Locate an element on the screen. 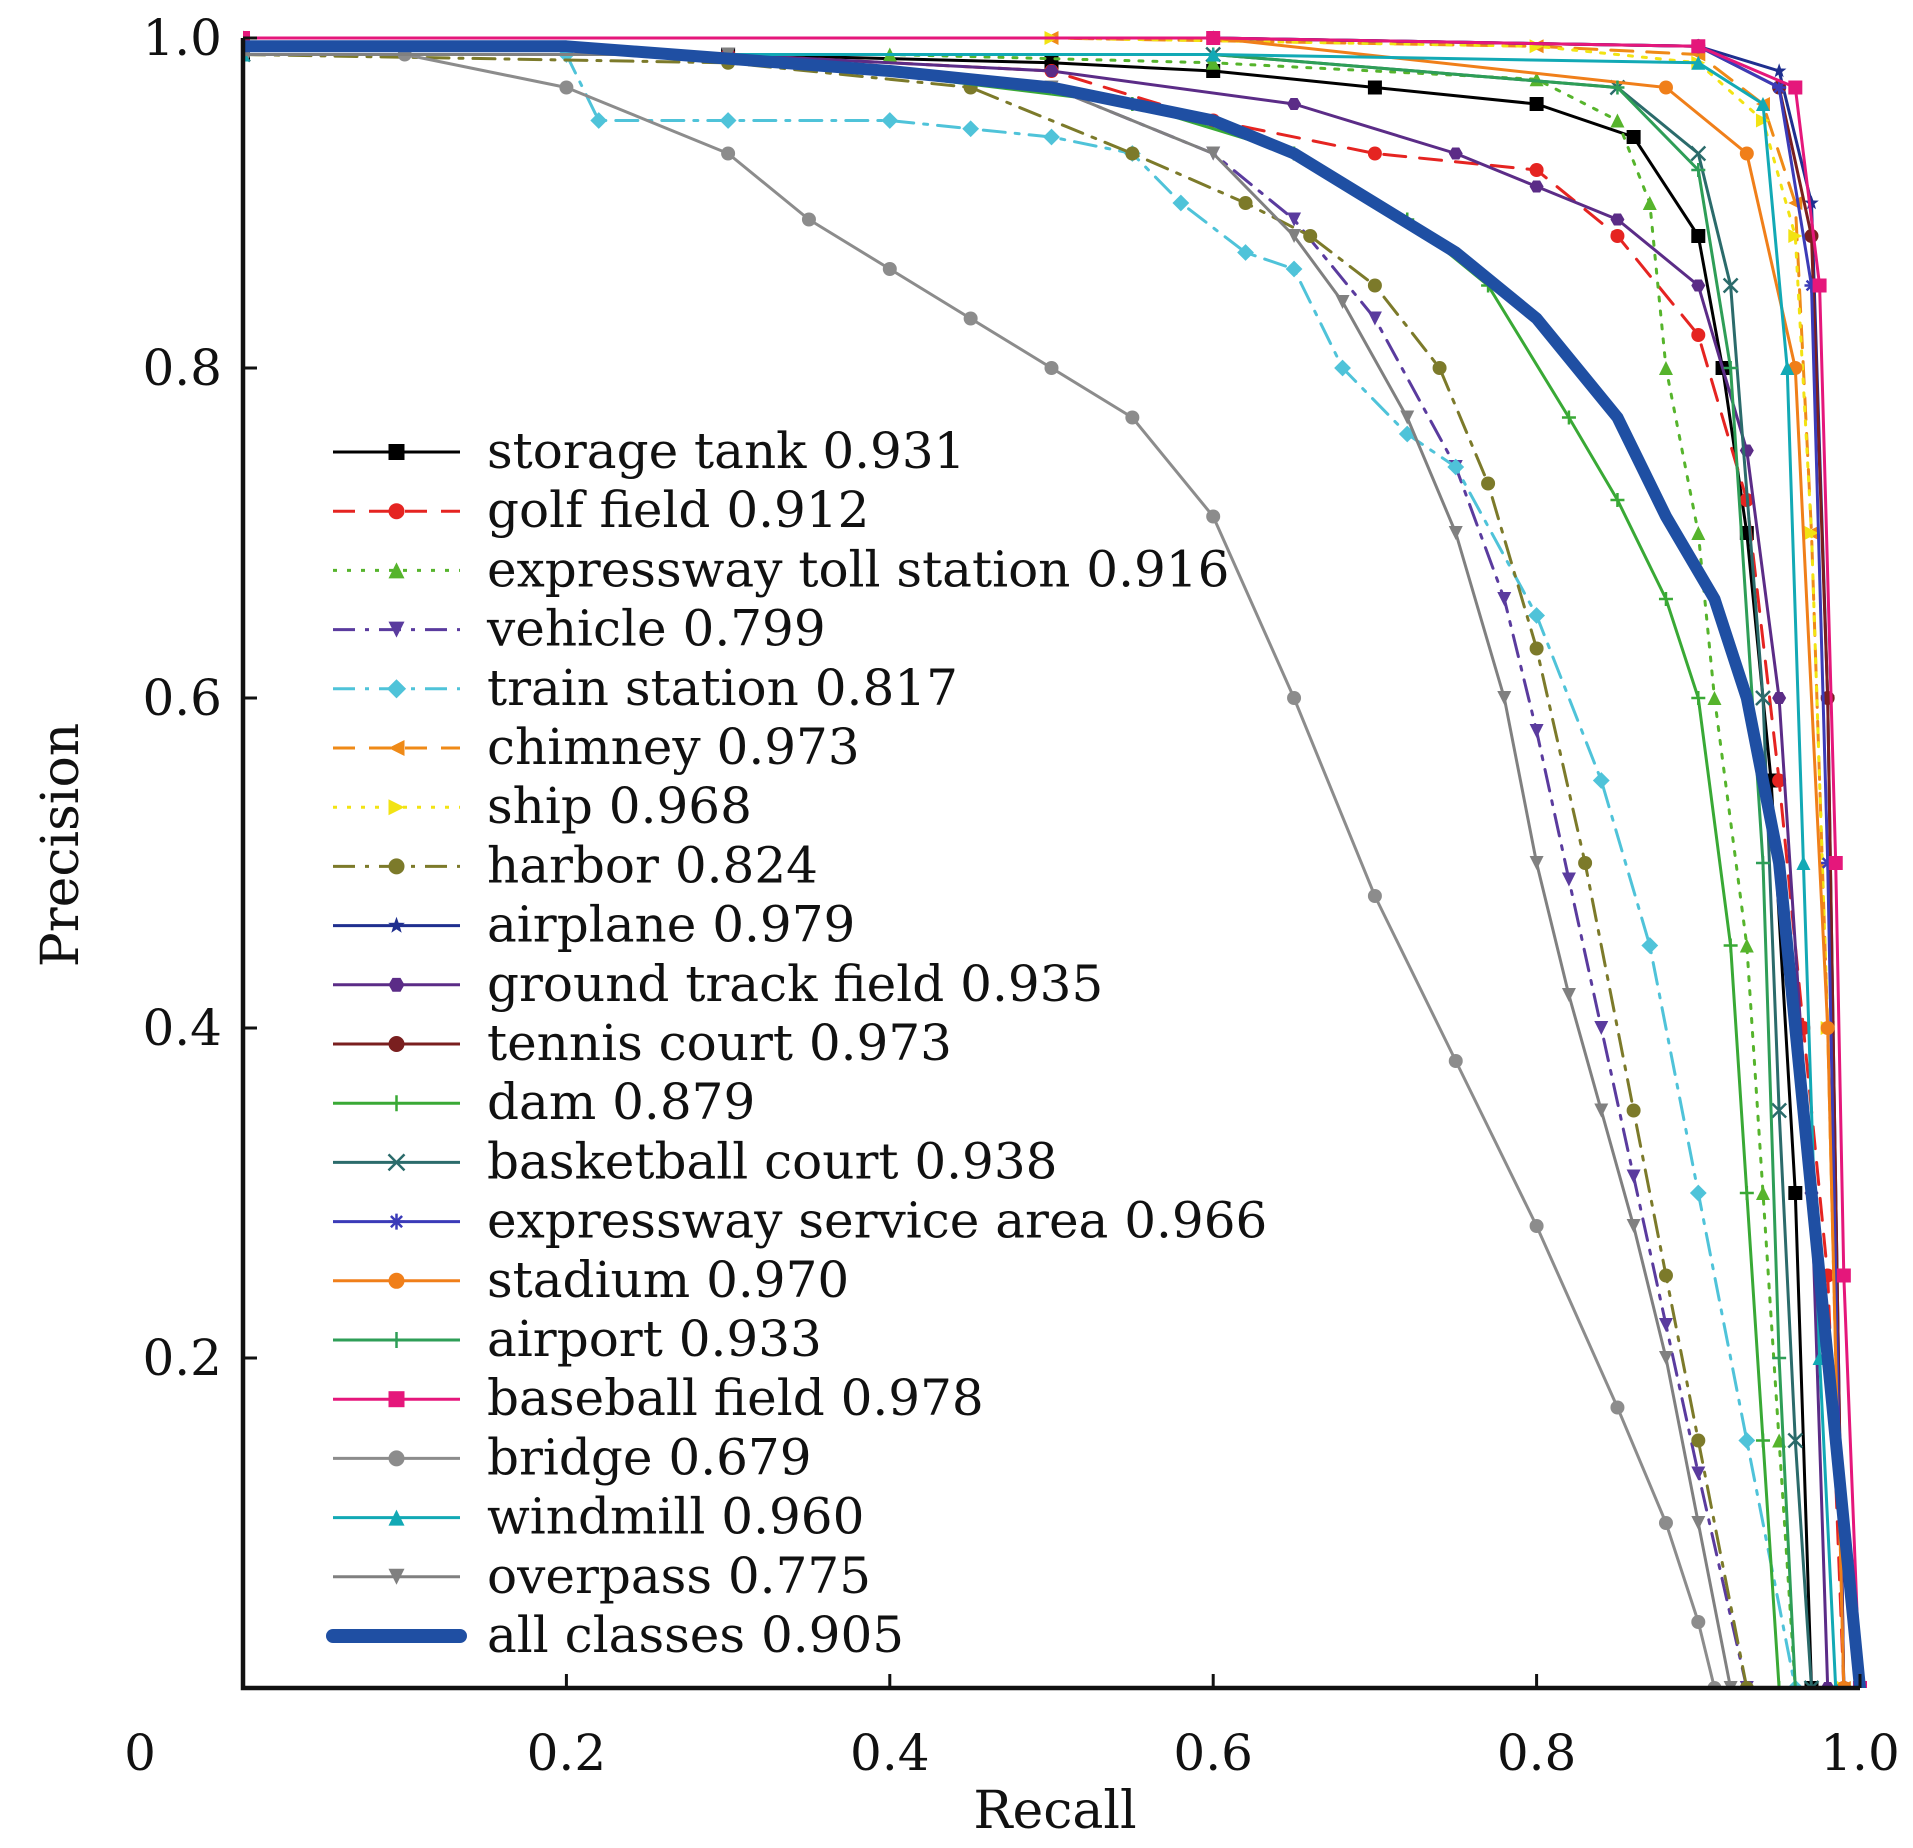 This screenshot has height=1848, width=1913. legend-item: baseball field 0.978 is located at coordinates (658, 1398).